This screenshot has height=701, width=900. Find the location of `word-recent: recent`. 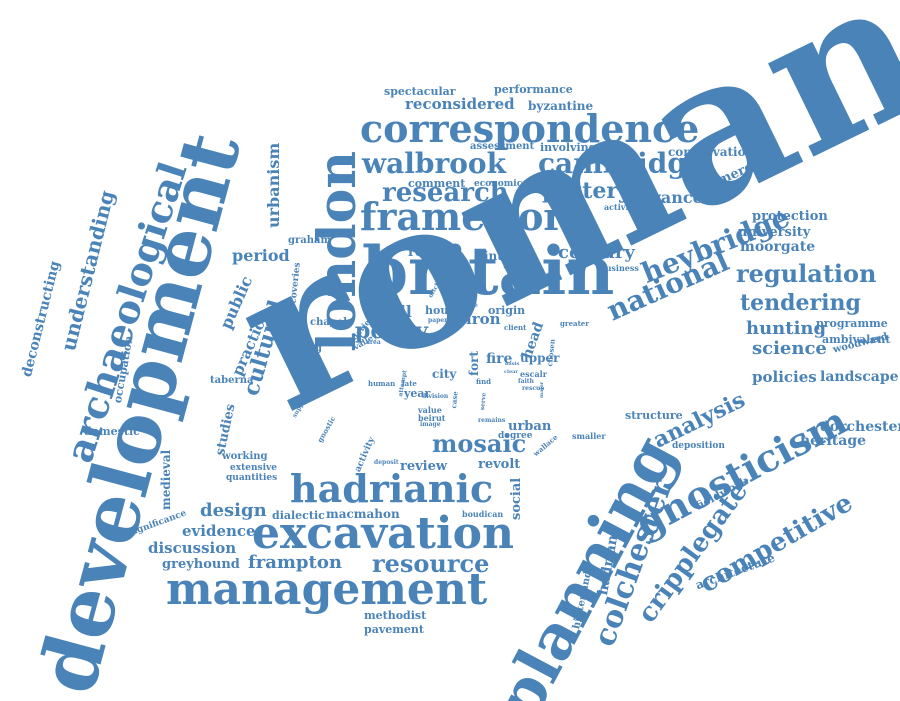

word-recent: recent is located at coordinates (431, 252).